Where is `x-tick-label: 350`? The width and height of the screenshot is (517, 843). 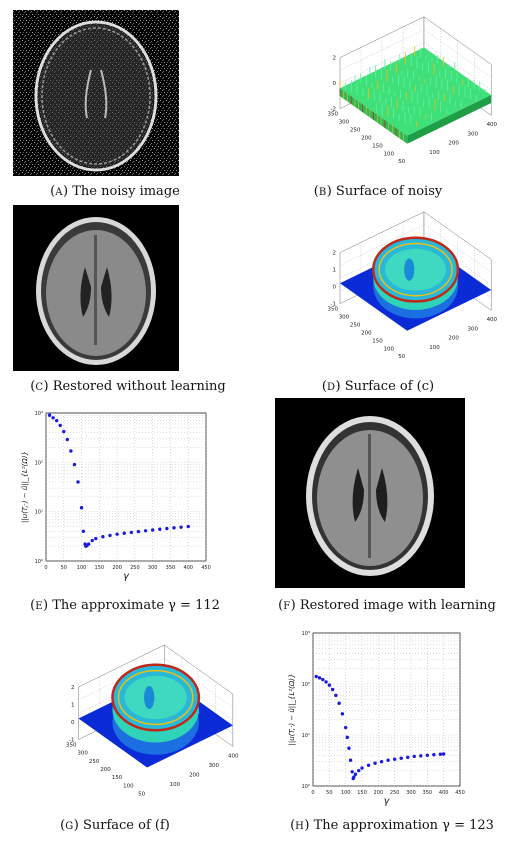 x-tick-label: 350 is located at coordinates (171, 568).